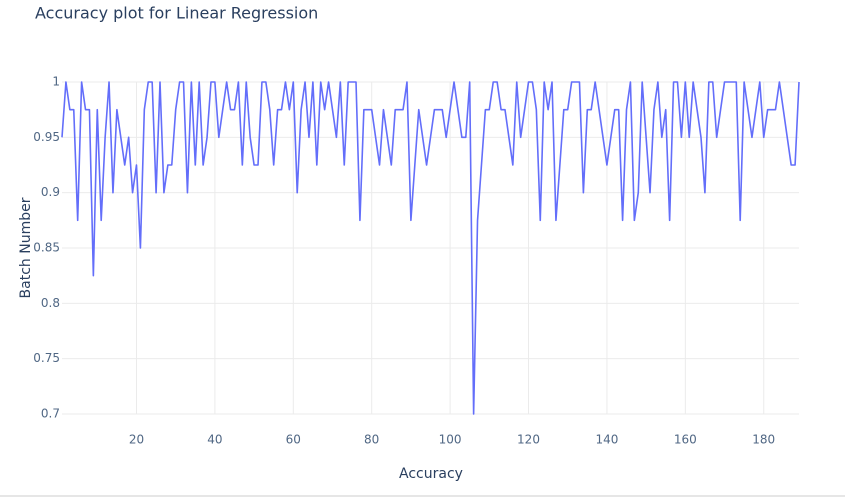  Describe the element at coordinates (763, 440) in the screenshot. I see `x-tick-label: 180` at that location.